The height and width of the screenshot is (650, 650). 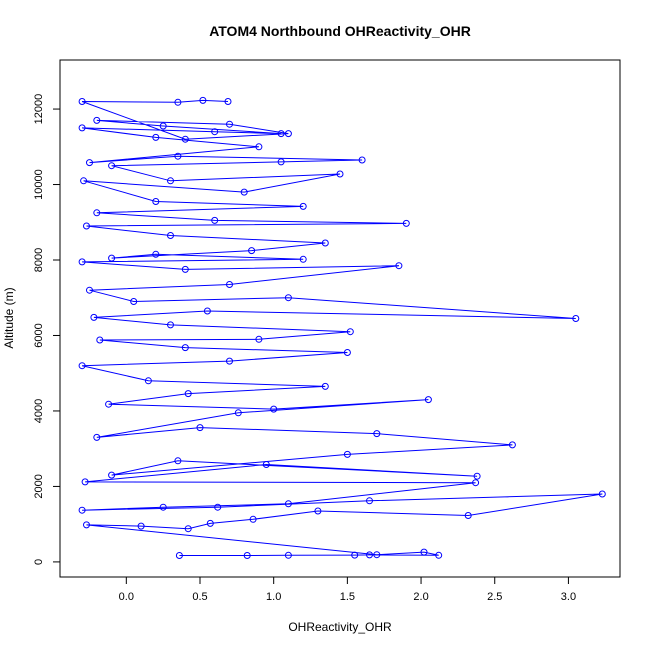 What do you see at coordinates (39, 486) in the screenshot?
I see `y-tick-label: 2000` at bounding box center [39, 486].